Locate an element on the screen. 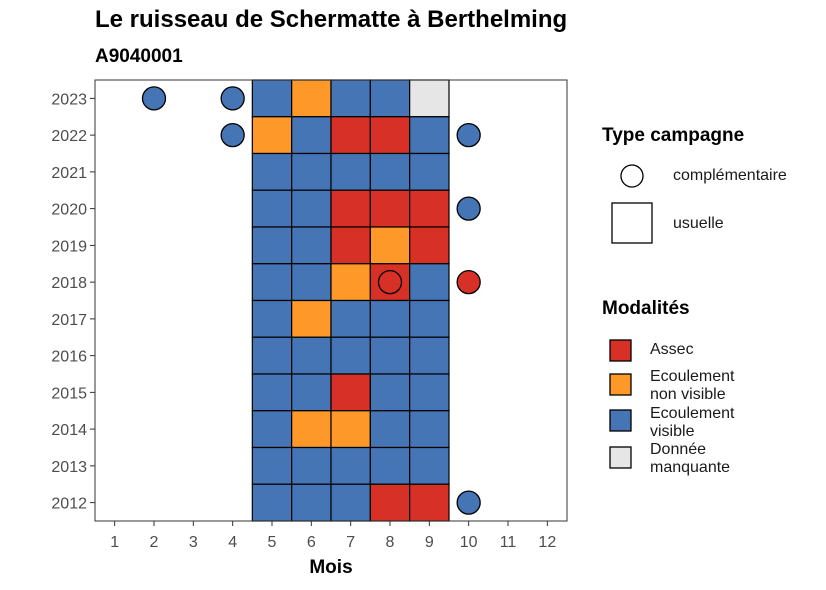  legend-ecoulement-non-visible-key is located at coordinates (620, 384).